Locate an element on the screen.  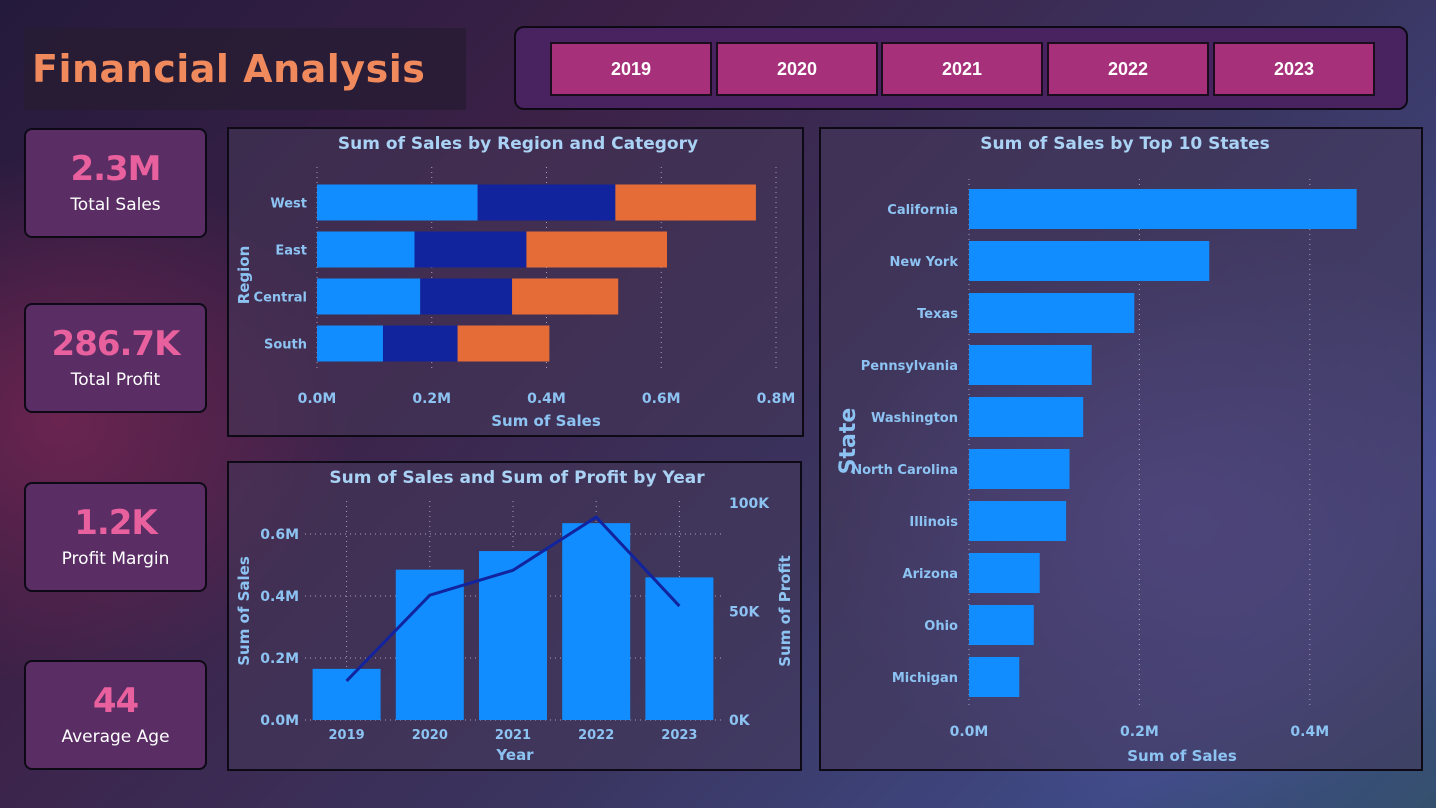
y-axis-label: Region is located at coordinates (244, 275).